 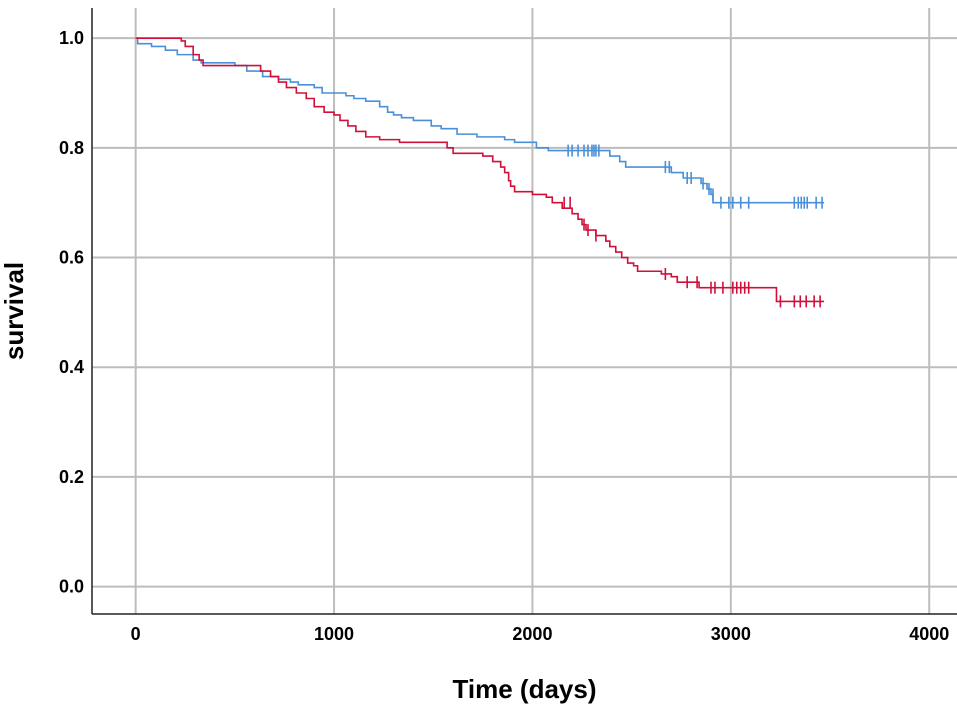 I want to click on x-tick-label: 2000, so click(x=532, y=634).